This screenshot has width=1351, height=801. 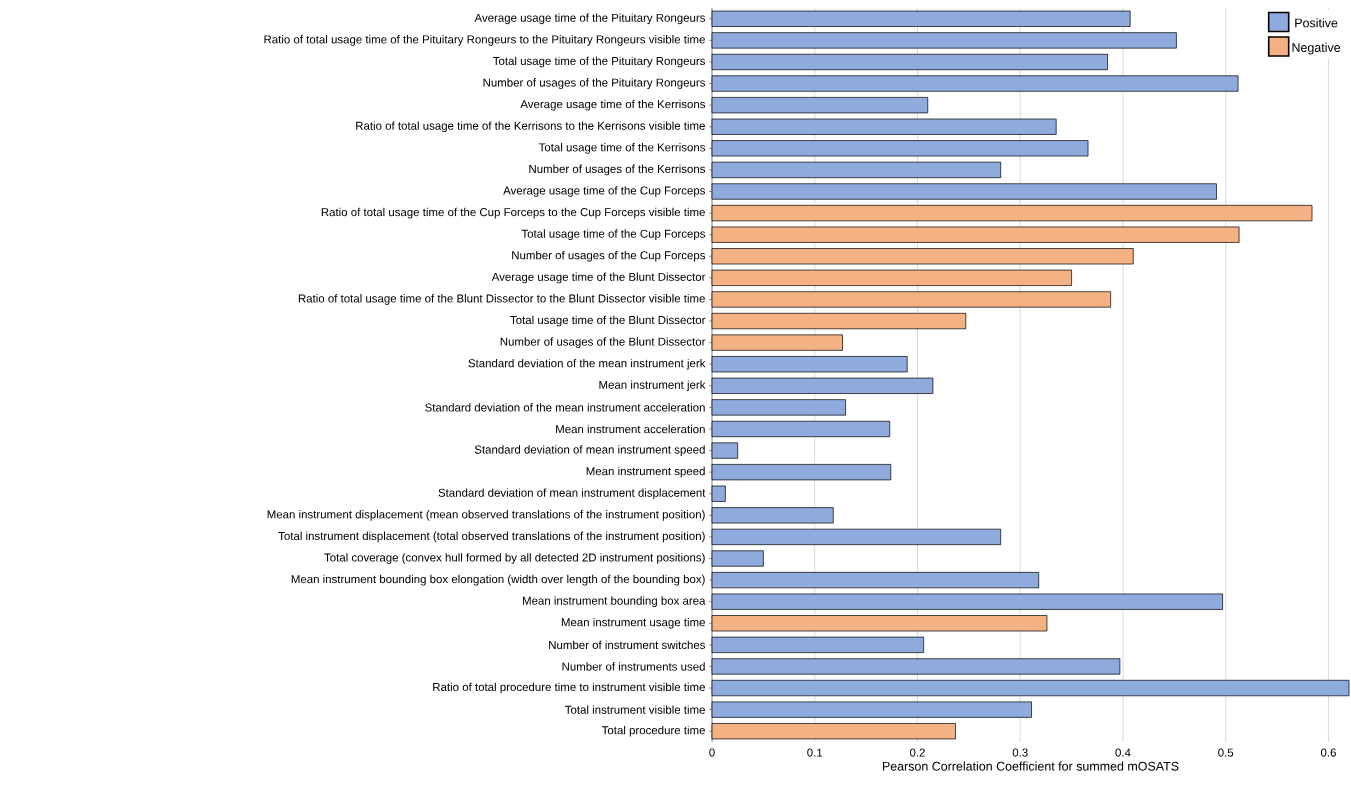 What do you see at coordinates (569, 688) in the screenshot?
I see `y-tick-label: Ratio of total procedure time to instrument visible time` at bounding box center [569, 688].